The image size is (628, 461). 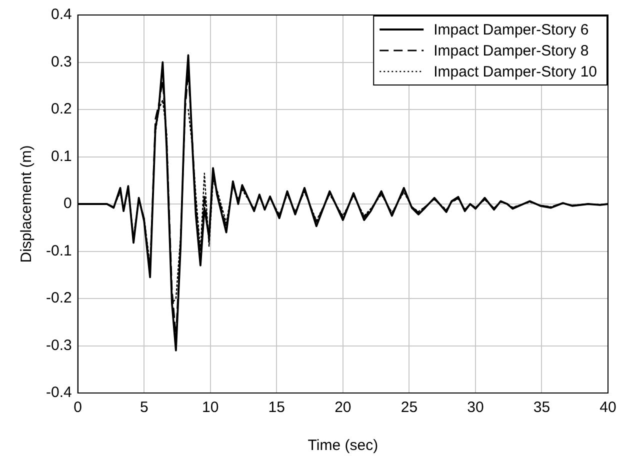 What do you see at coordinates (343, 445) in the screenshot?
I see `x-axis-title: Time (sec)` at bounding box center [343, 445].